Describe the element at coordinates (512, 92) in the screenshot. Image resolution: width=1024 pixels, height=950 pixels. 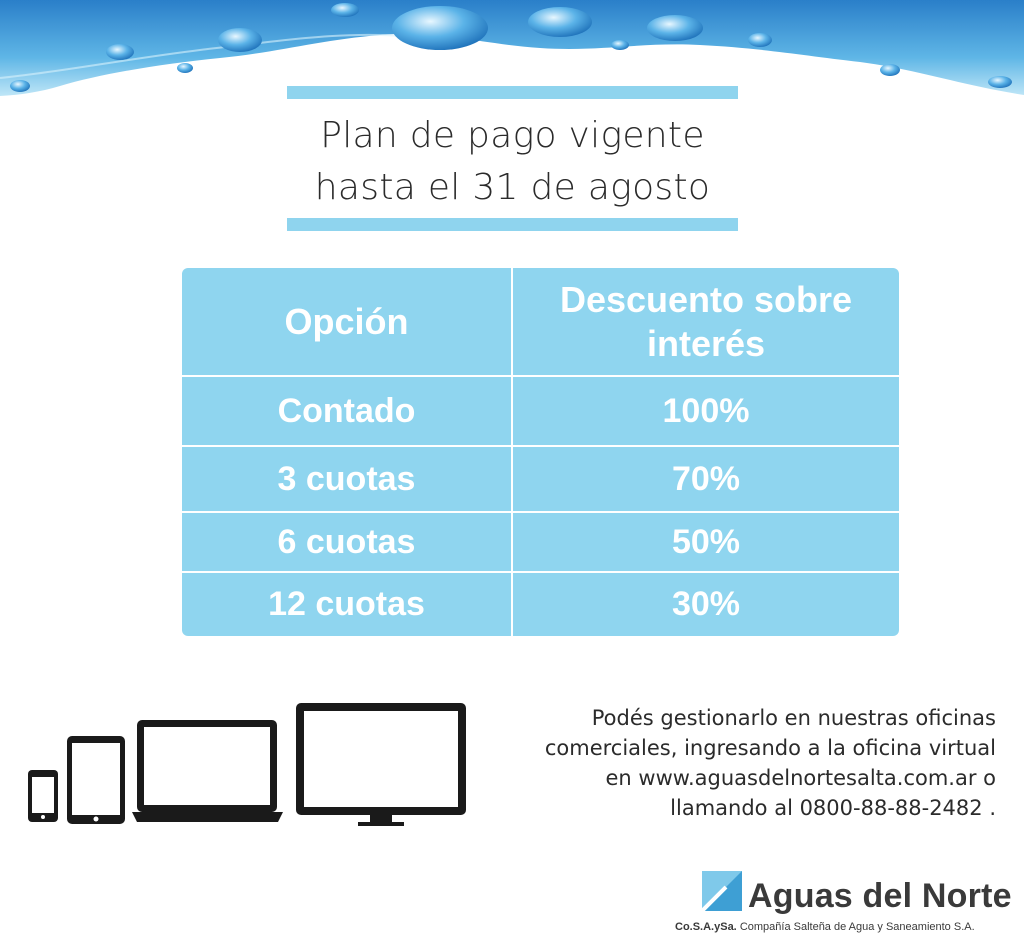
I see `title-bar-top` at that location.